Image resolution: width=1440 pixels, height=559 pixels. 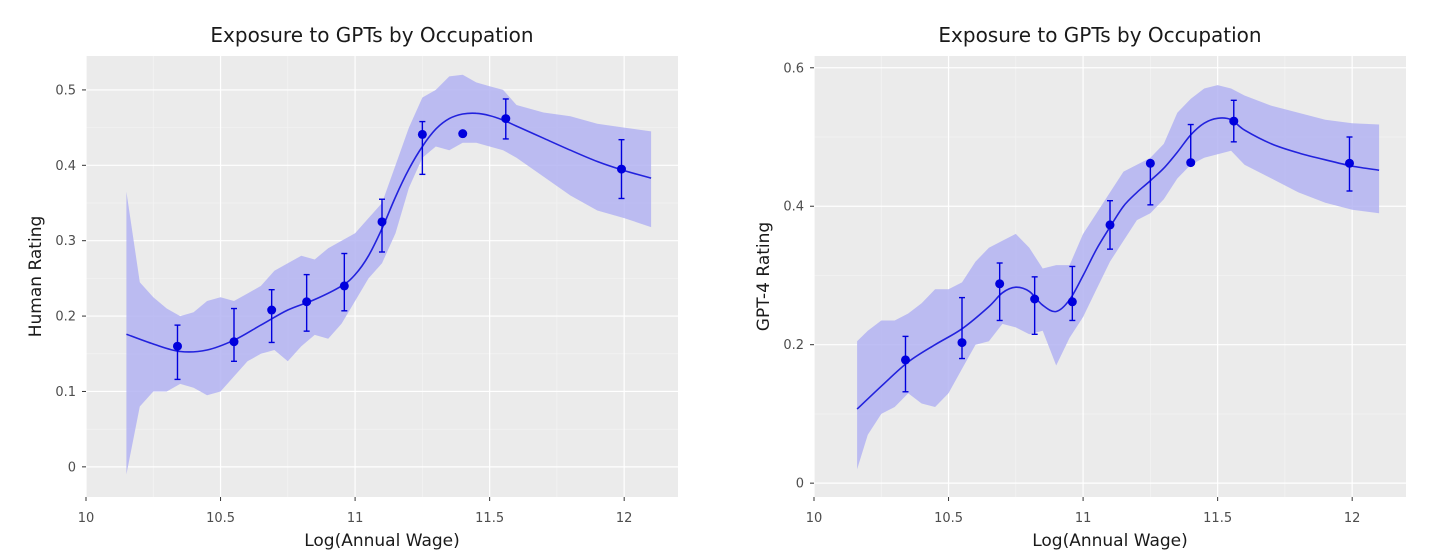 What do you see at coordinates (65, 392) in the screenshot?
I see `y-tick-label: 0.1` at bounding box center [65, 392].